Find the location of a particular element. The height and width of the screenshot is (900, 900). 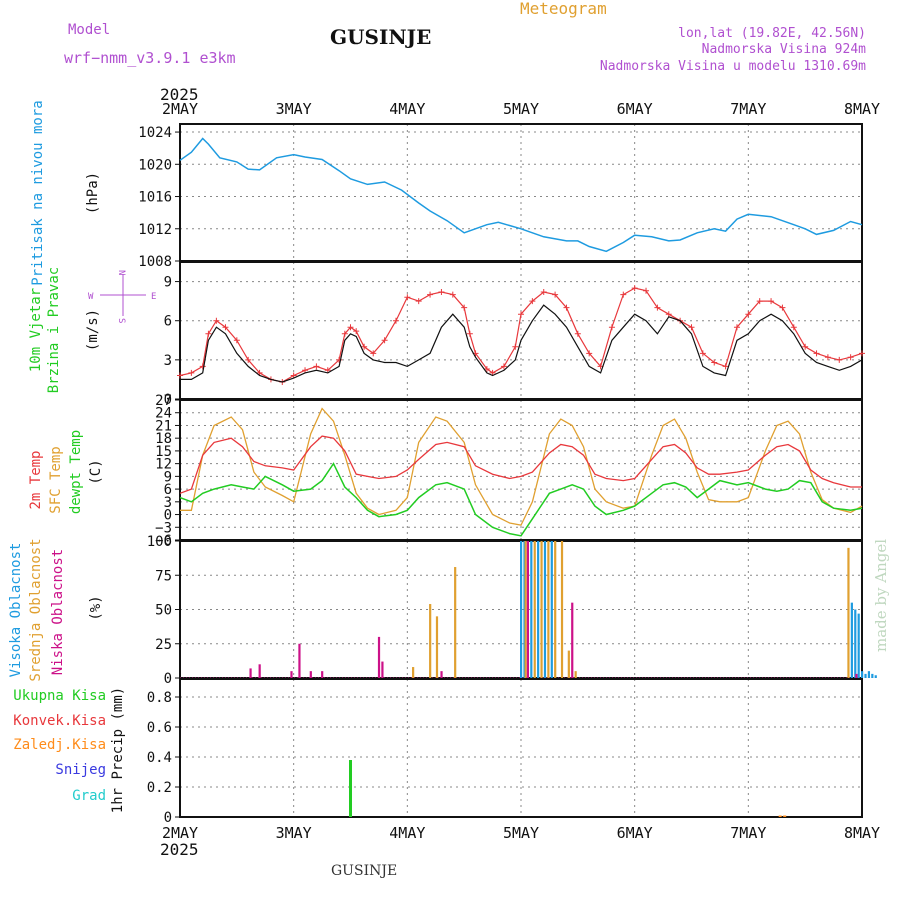

y-tick-label: 0 is located at coordinates (168, 516).